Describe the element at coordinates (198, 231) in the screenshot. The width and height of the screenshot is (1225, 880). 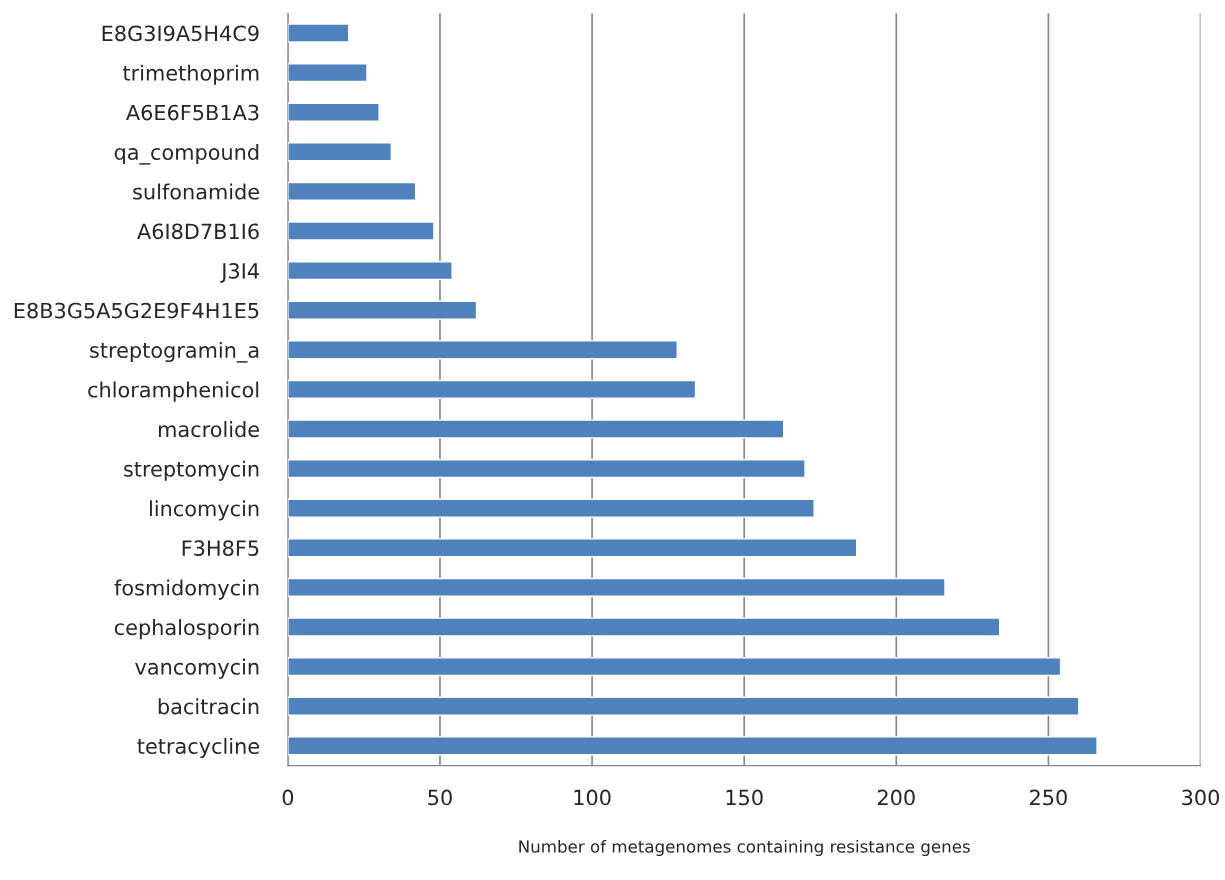
I see `y-tick-label: A6I8D7B1I6` at that location.